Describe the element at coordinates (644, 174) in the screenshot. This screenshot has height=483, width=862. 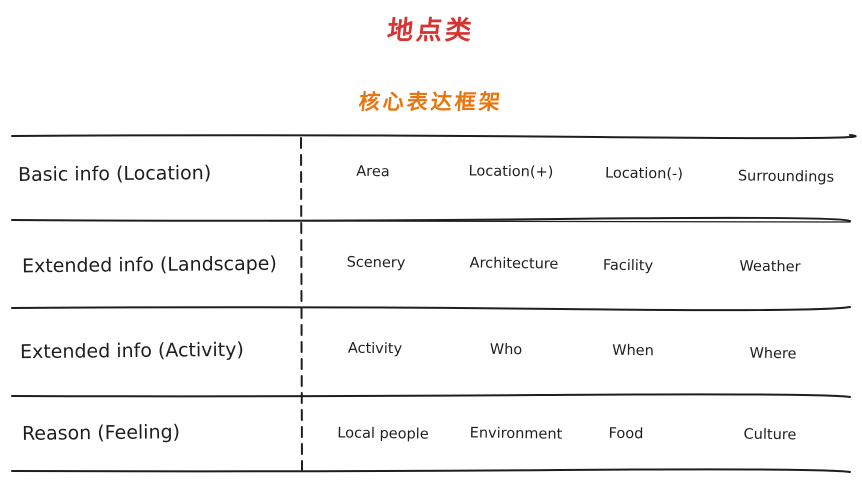
I see `cell-item: Location(-)` at that location.